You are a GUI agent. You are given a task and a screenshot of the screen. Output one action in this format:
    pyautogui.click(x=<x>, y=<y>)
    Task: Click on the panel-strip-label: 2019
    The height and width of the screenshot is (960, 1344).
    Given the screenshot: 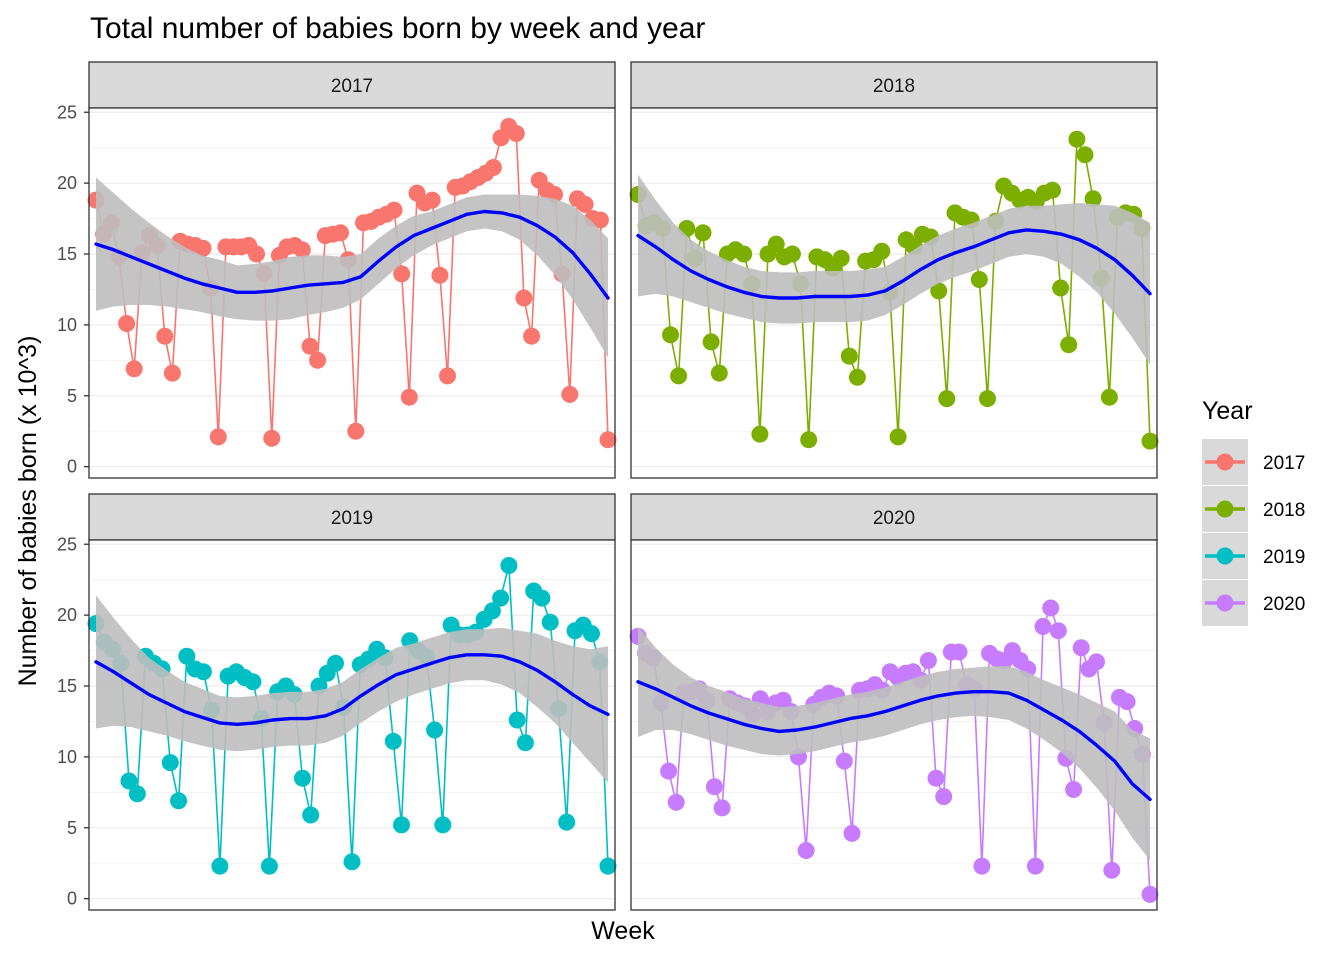 What is the action you would take?
    pyautogui.click(x=352, y=518)
    